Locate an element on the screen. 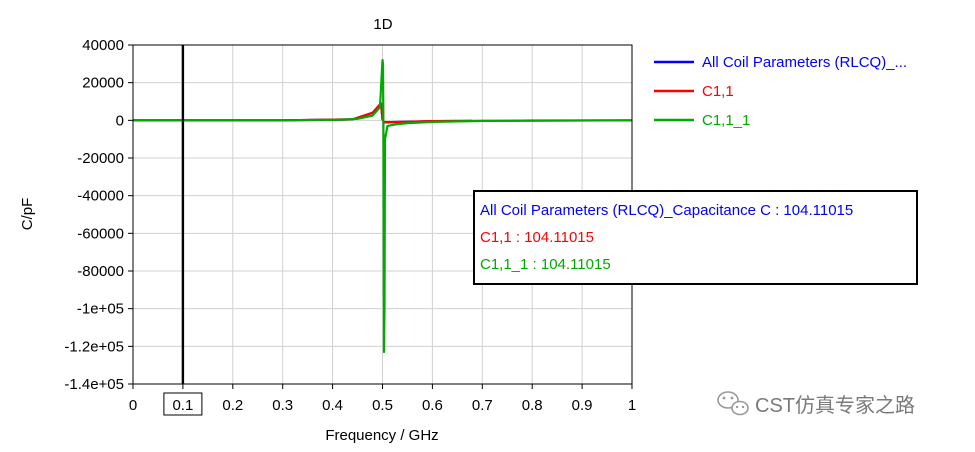 This screenshot has width=975, height=452. legend-entry: C1,1_1 is located at coordinates (726, 120).